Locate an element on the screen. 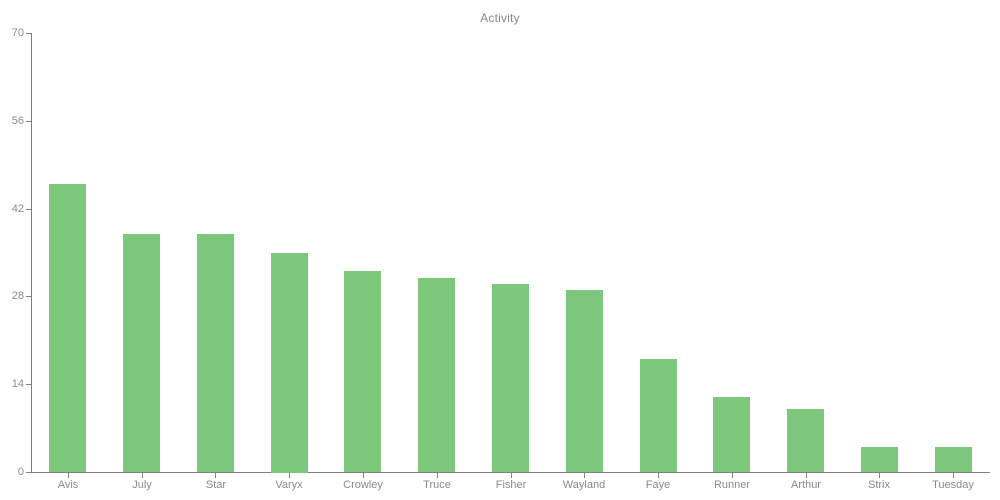 The image size is (1000, 500). y-tick-label: 0 is located at coordinates (20, 472).